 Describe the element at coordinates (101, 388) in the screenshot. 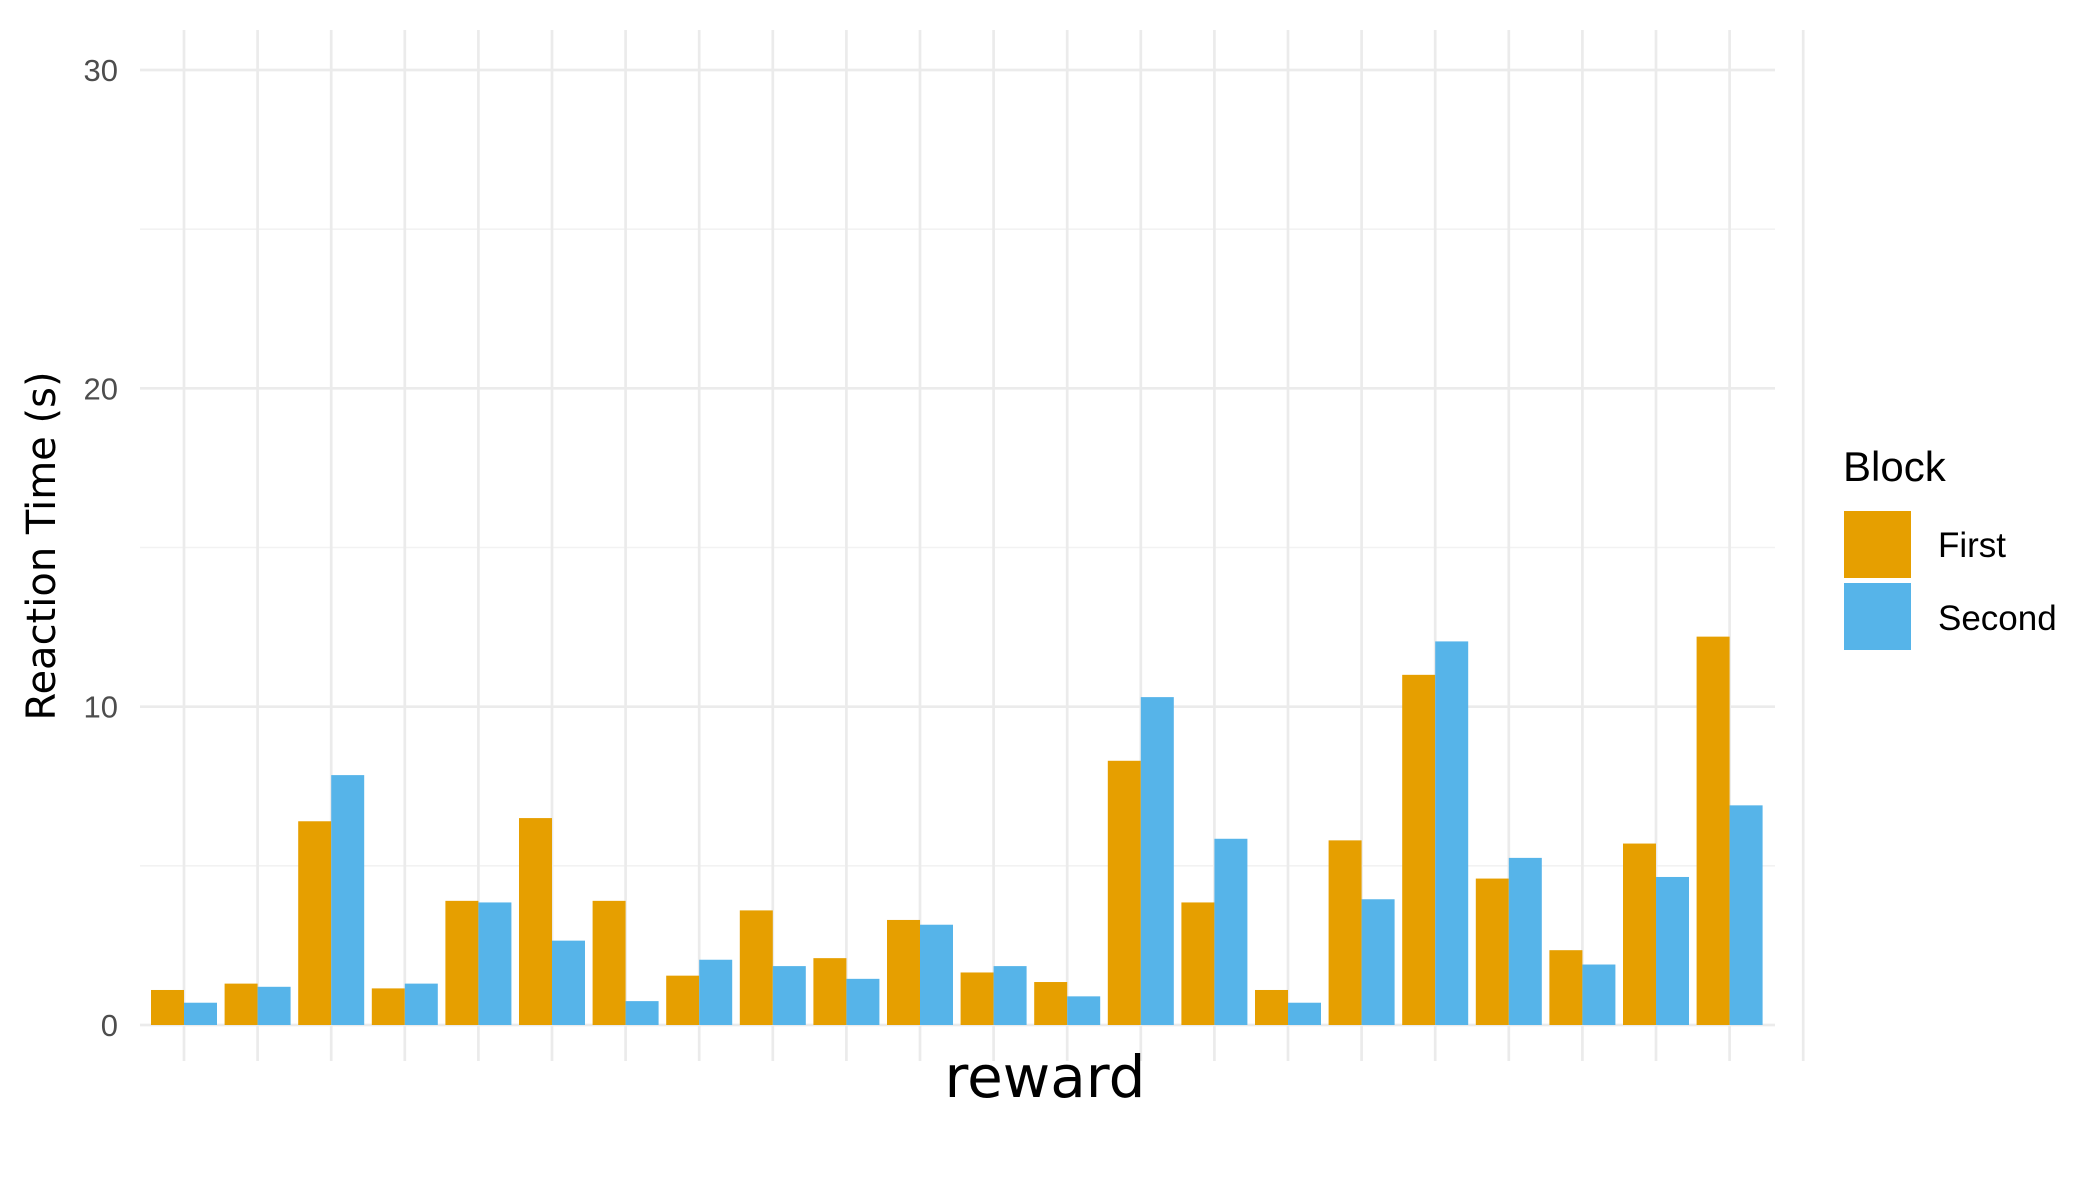

I see `y-tick-label: 20` at that location.